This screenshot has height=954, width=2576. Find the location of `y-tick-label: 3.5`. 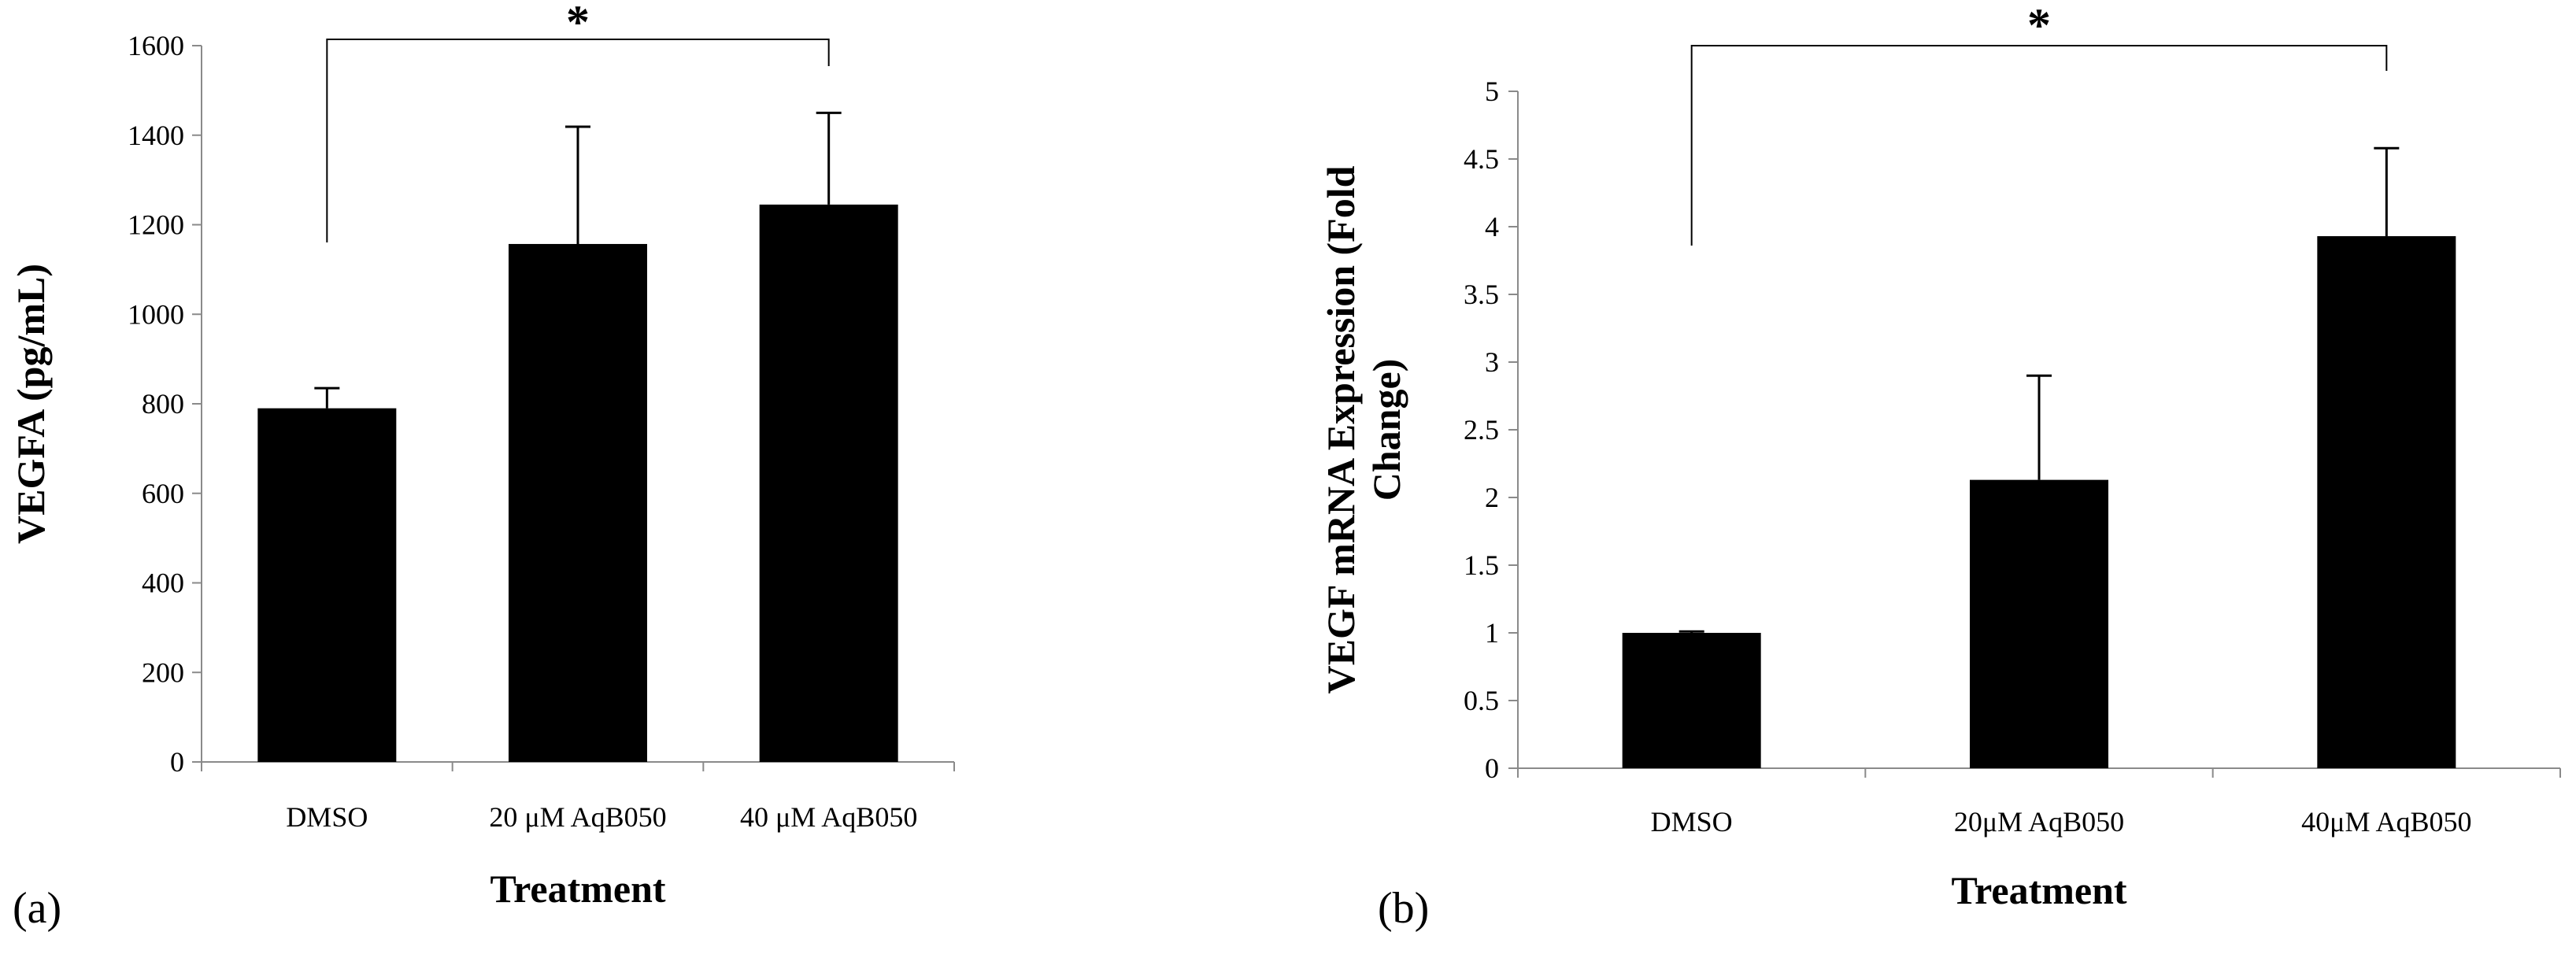

y-tick-label: 3.5 is located at coordinates (1481, 294).